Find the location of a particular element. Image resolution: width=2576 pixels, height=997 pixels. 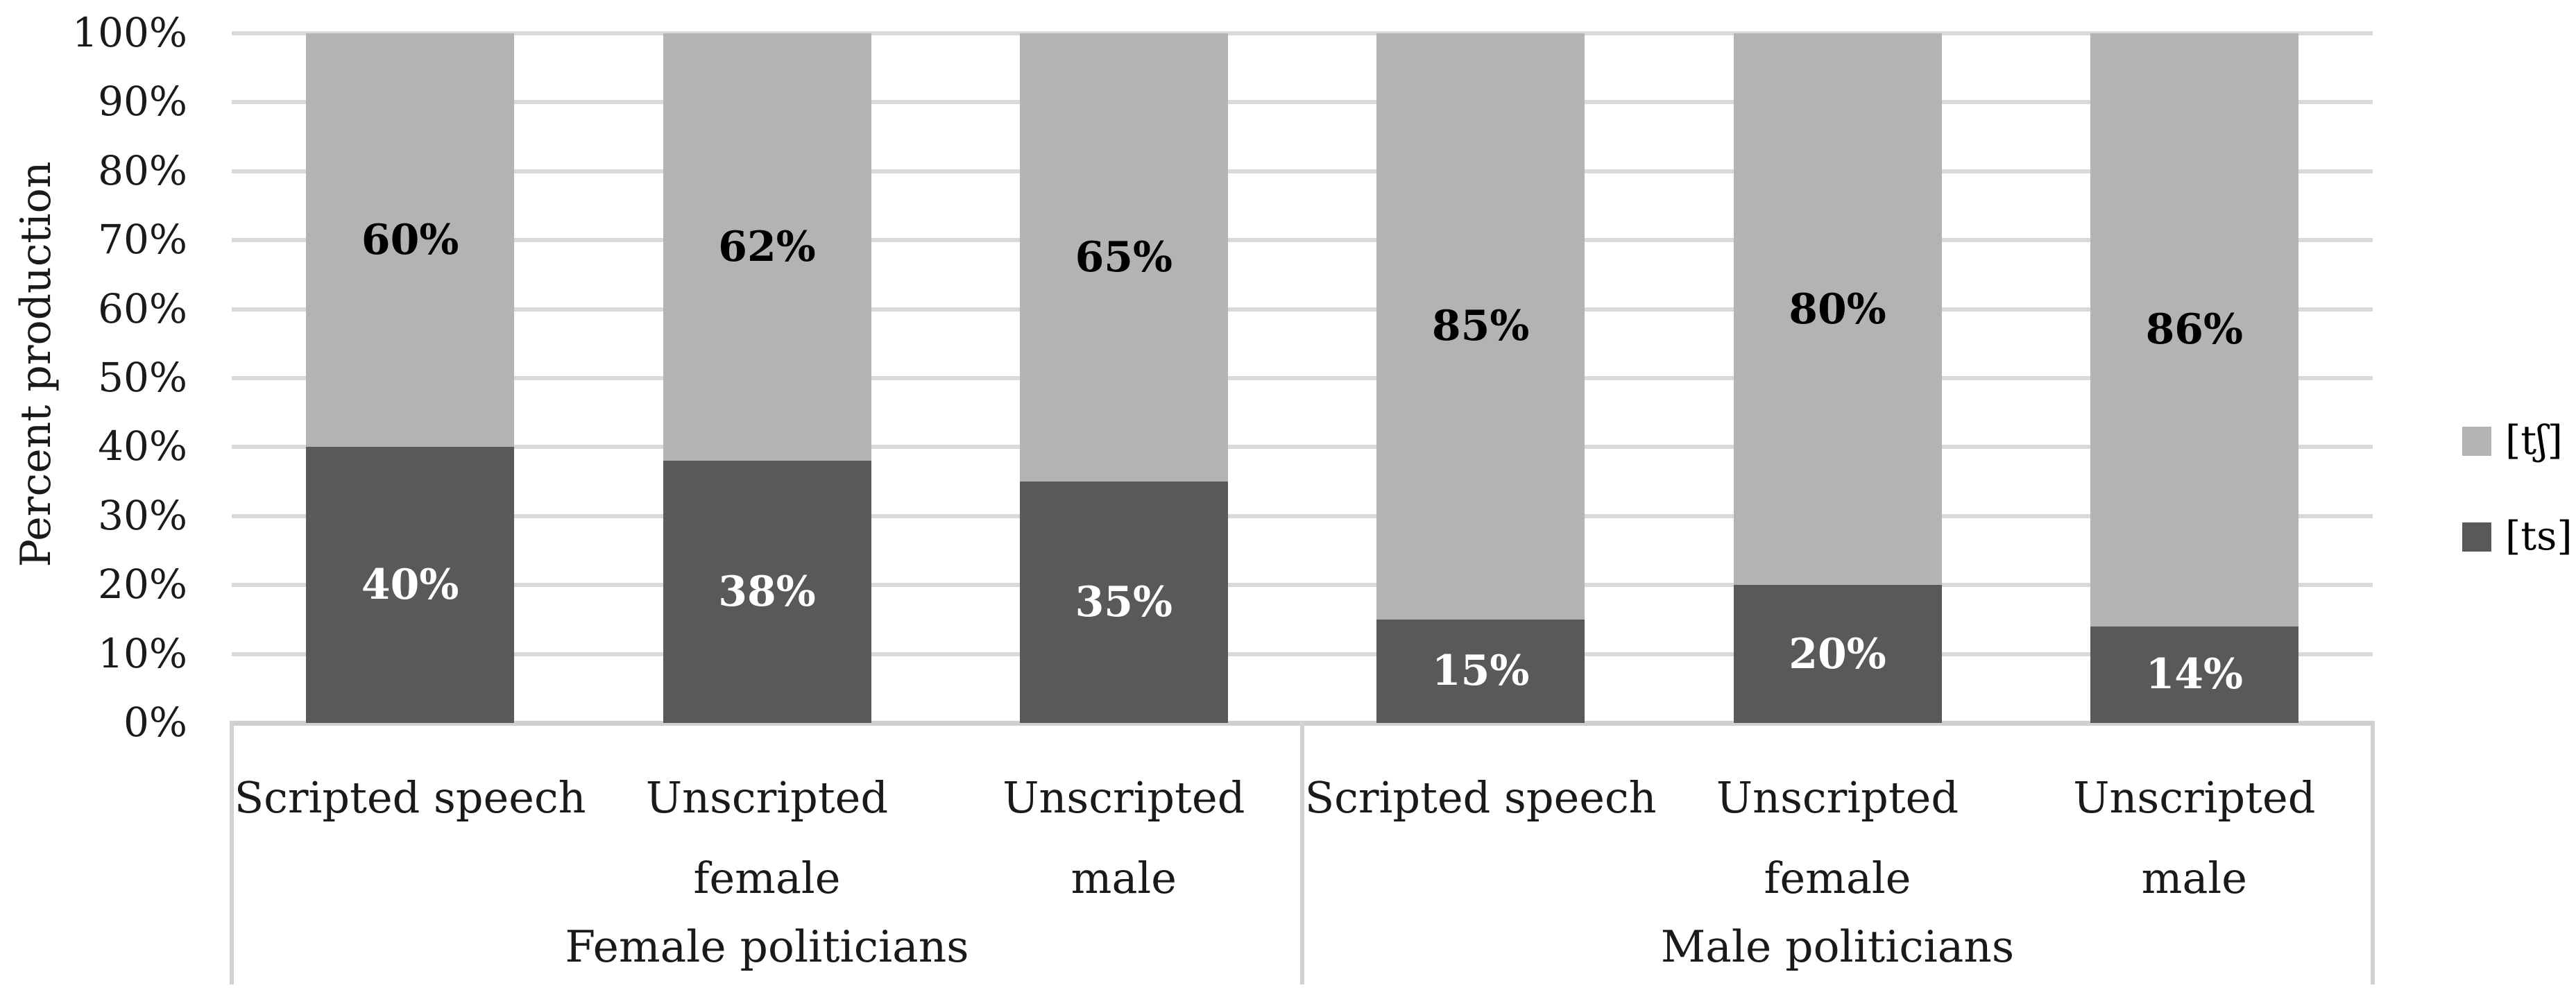

data-label: 86% is located at coordinates (2194, 330).